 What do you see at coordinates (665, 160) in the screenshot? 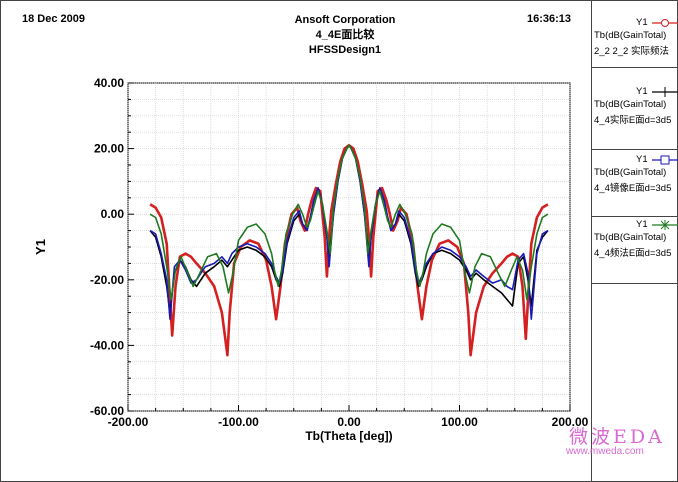
I see `square-icon` at bounding box center [665, 160].